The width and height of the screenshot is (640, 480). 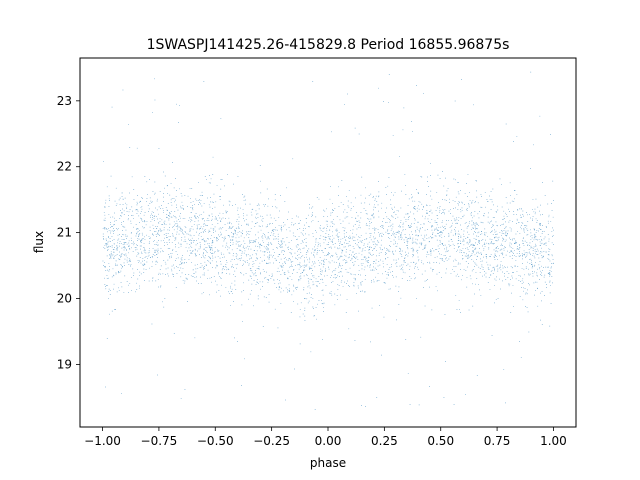 What do you see at coordinates (159, 441) in the screenshot?
I see `x-tick-label: −0.75` at bounding box center [159, 441].